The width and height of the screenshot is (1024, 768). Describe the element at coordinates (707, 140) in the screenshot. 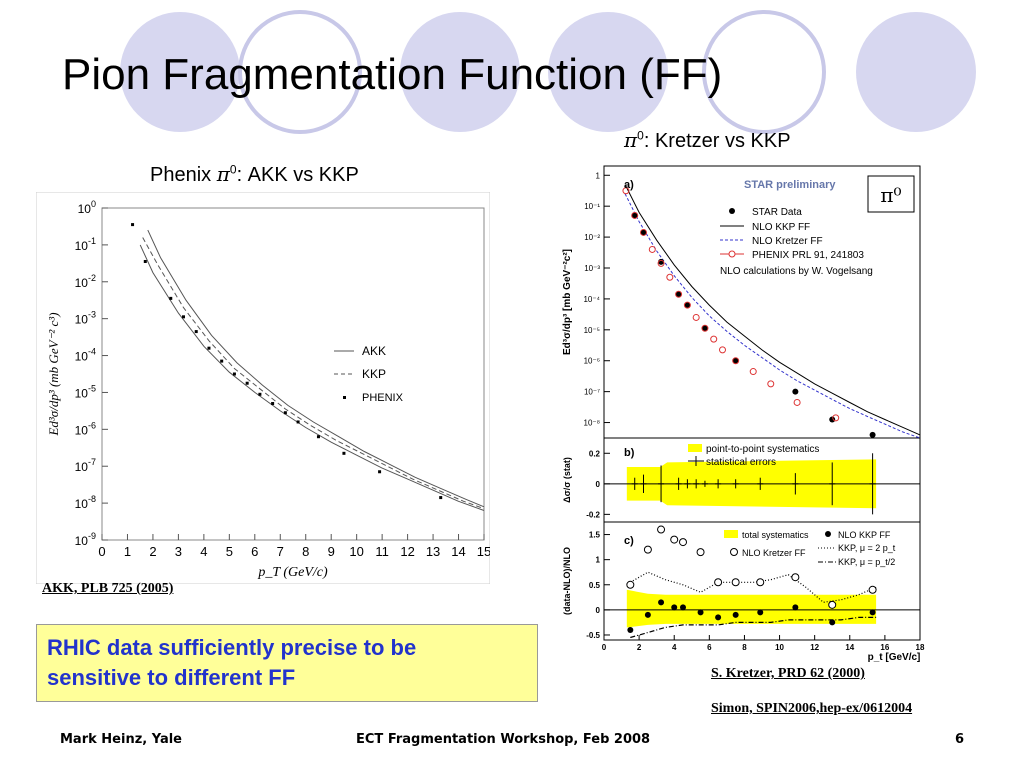

I see `right-chart-caption: π0: Kretzer vs KKP` at that location.